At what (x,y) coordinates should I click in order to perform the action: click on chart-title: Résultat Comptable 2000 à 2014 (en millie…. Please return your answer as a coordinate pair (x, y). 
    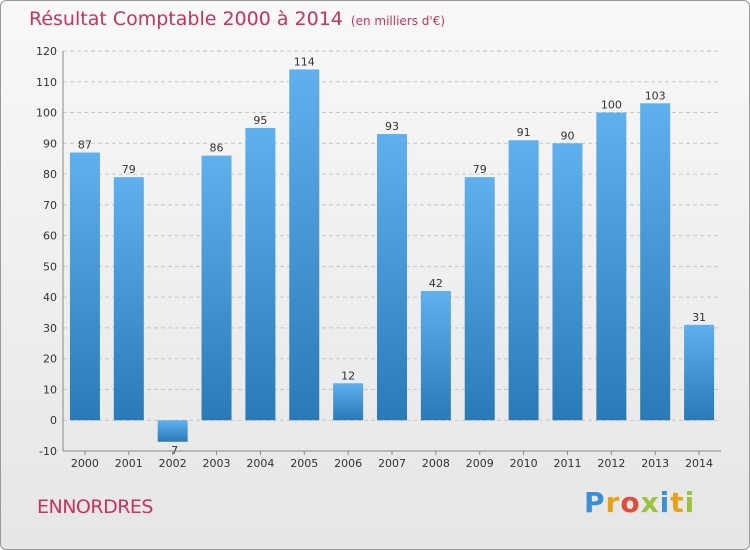
    Looking at the image, I should click on (237, 19).